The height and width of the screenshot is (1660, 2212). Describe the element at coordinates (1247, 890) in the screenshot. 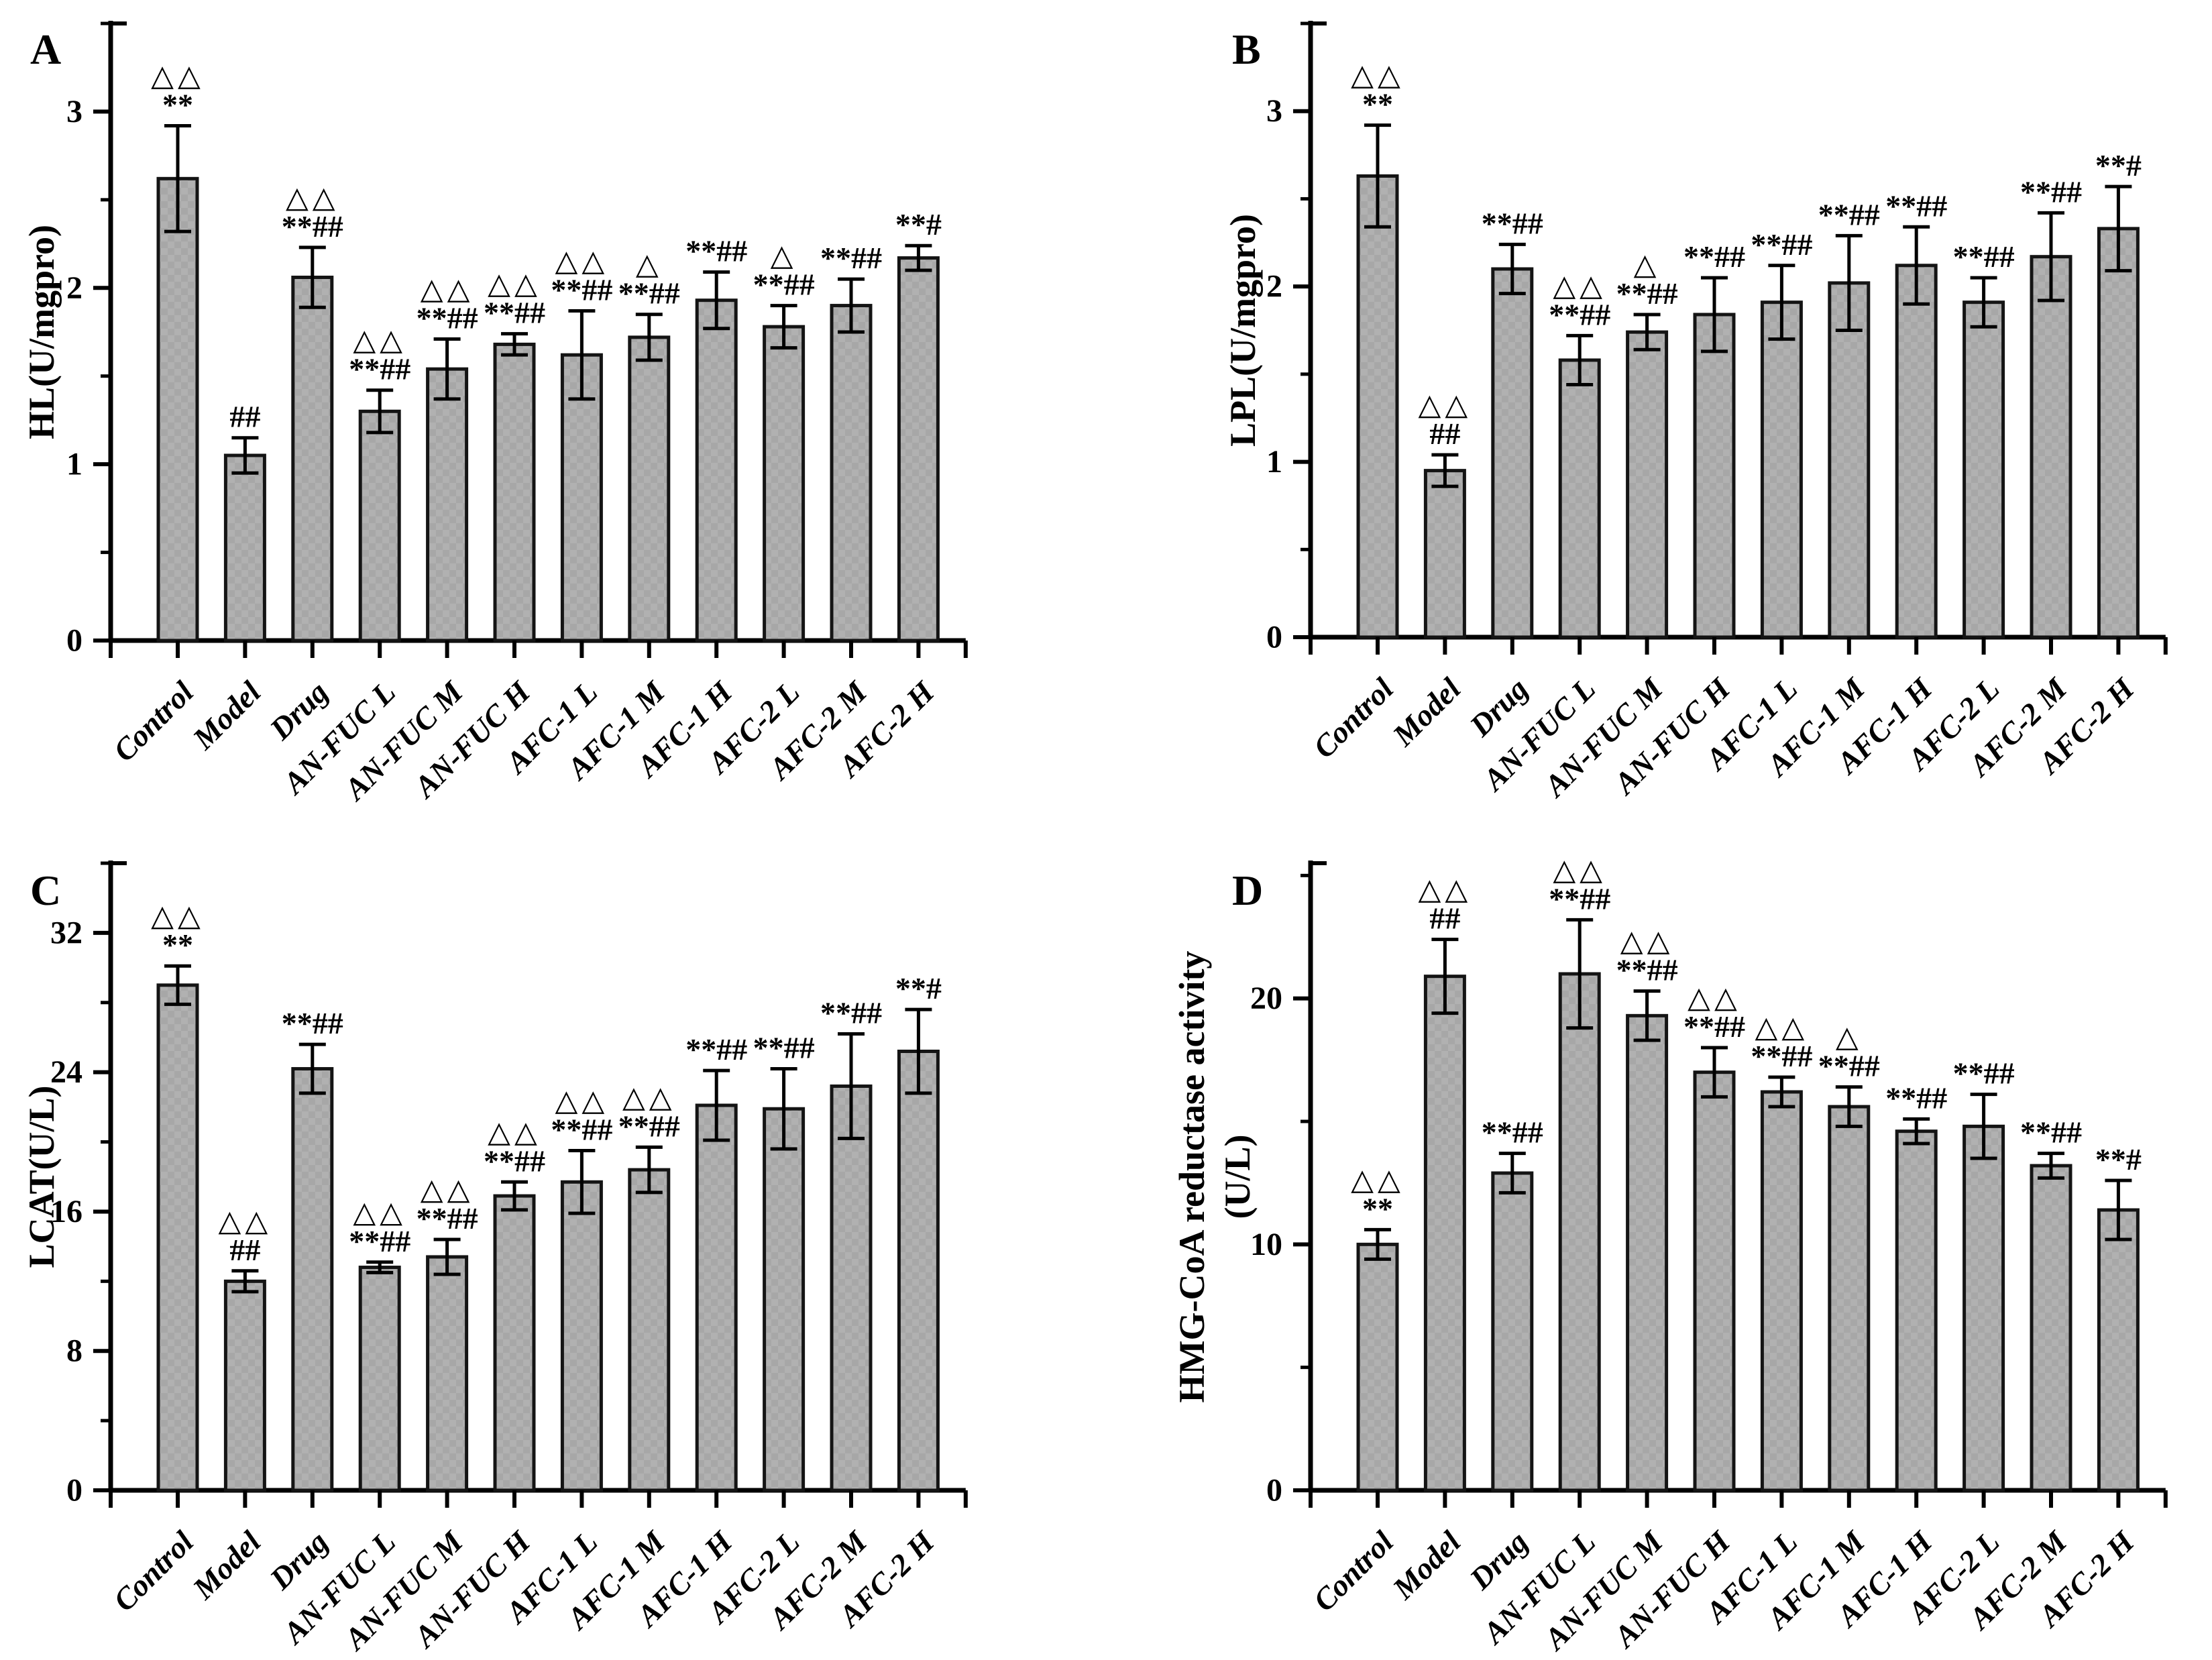

I see `panel-letter: D` at that location.